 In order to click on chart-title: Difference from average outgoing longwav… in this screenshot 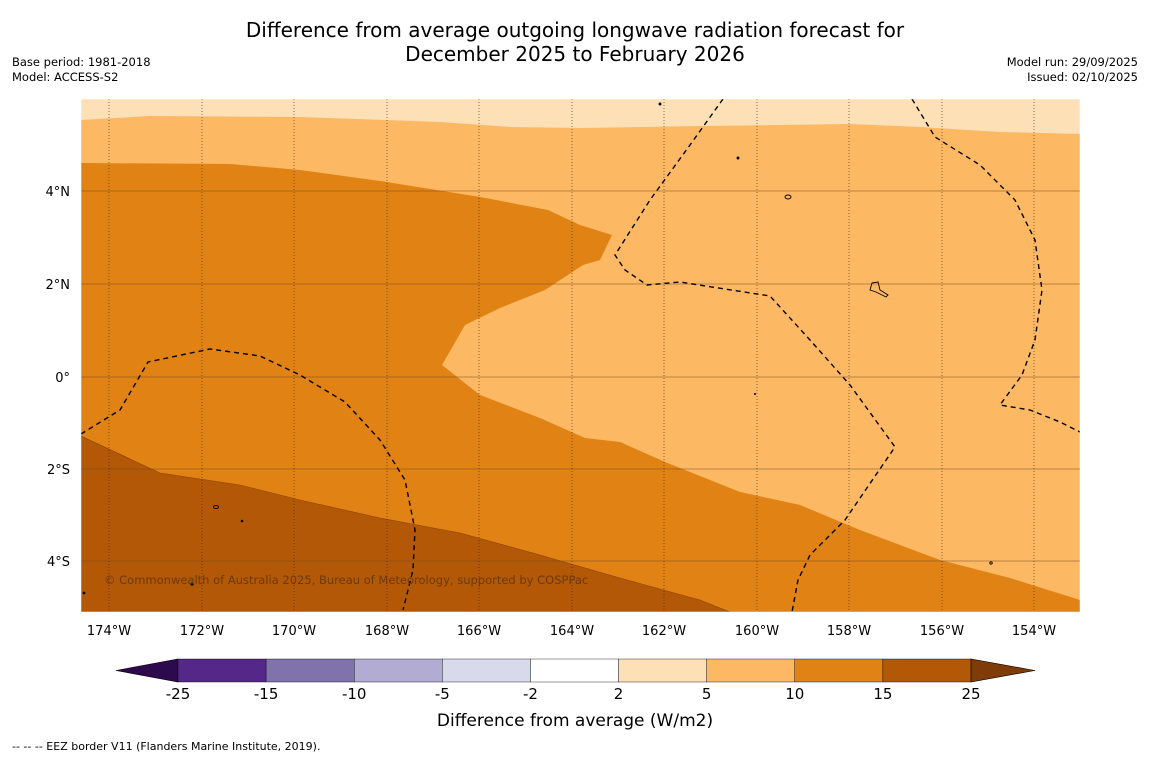, I will do `click(575, 42)`.